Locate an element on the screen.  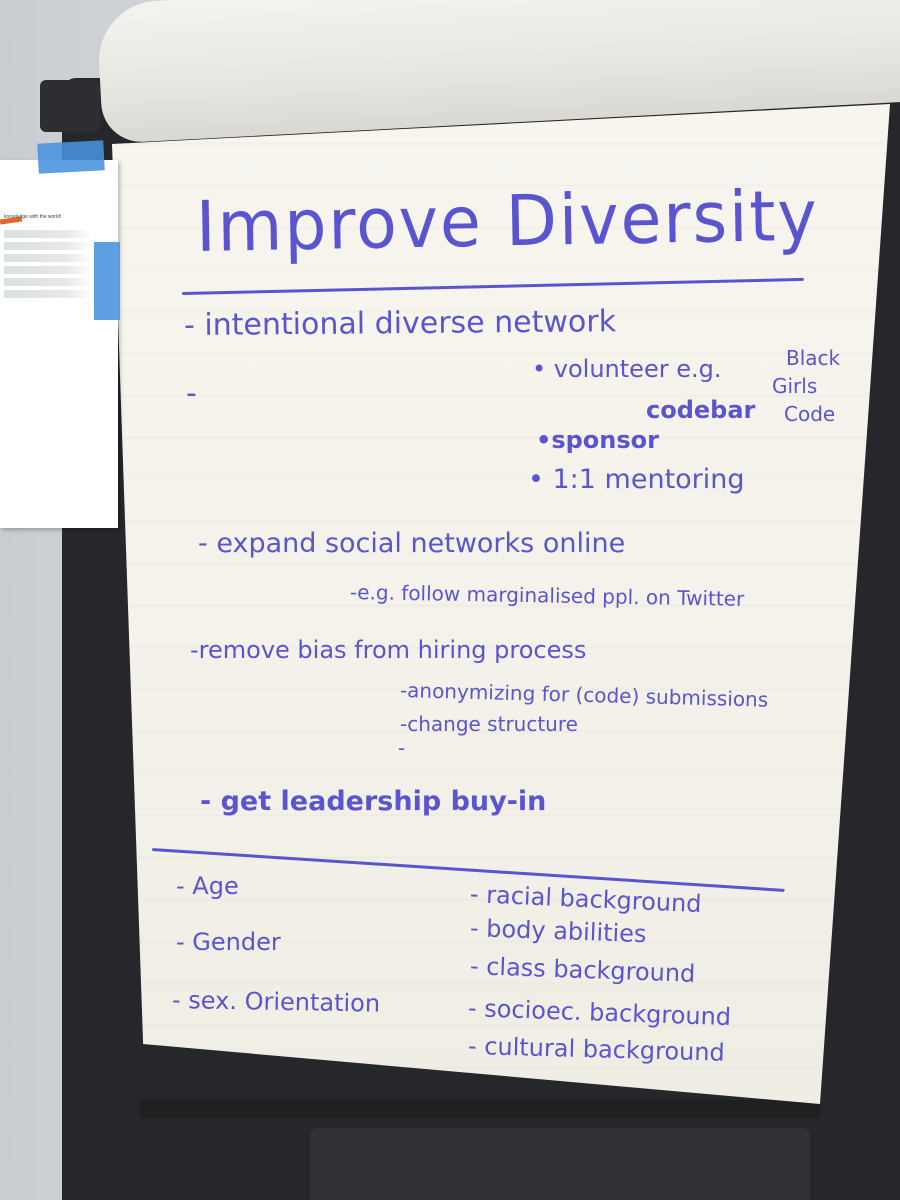
item-leadership: - get leadership buy-in is located at coordinates (373, 801).